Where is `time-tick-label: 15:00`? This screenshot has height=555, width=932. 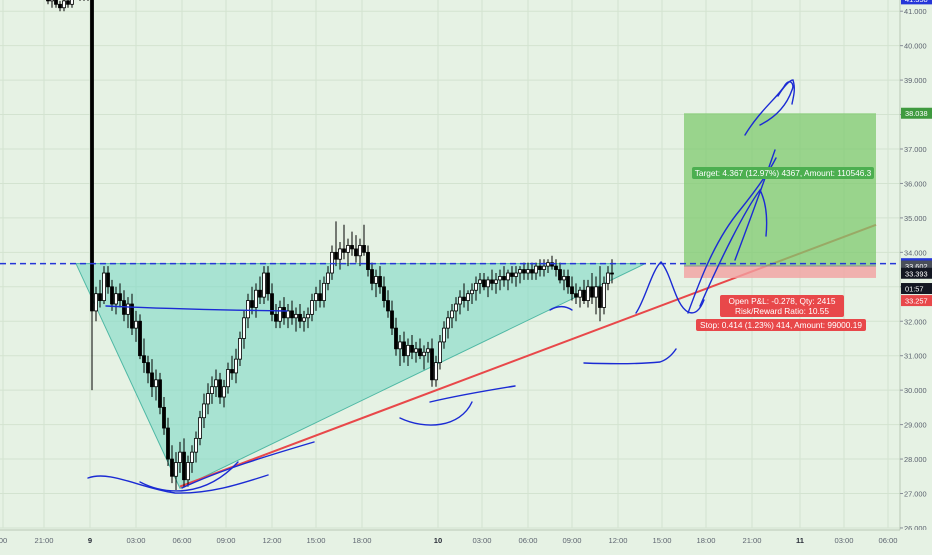 time-tick-label: 15:00 is located at coordinates (315, 540).